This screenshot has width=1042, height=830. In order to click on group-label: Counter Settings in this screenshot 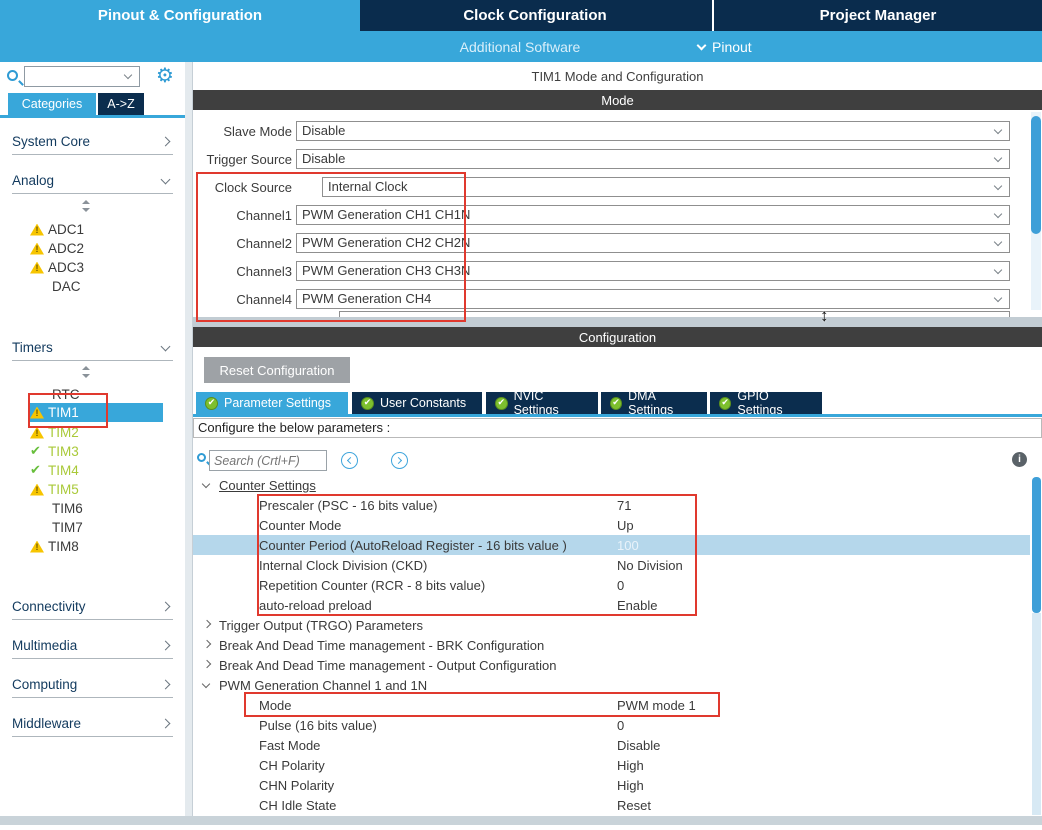, I will do `click(267, 485)`.